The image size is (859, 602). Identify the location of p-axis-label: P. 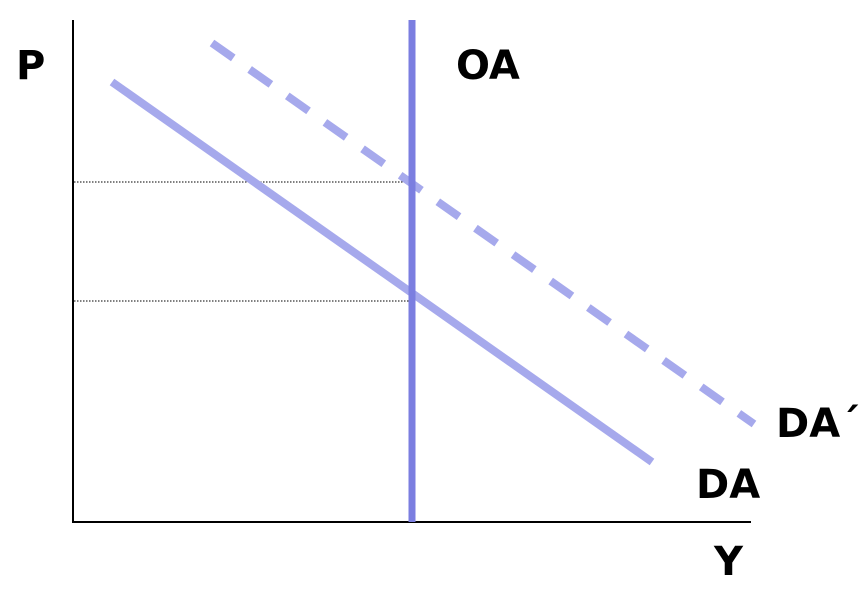
(31, 66).